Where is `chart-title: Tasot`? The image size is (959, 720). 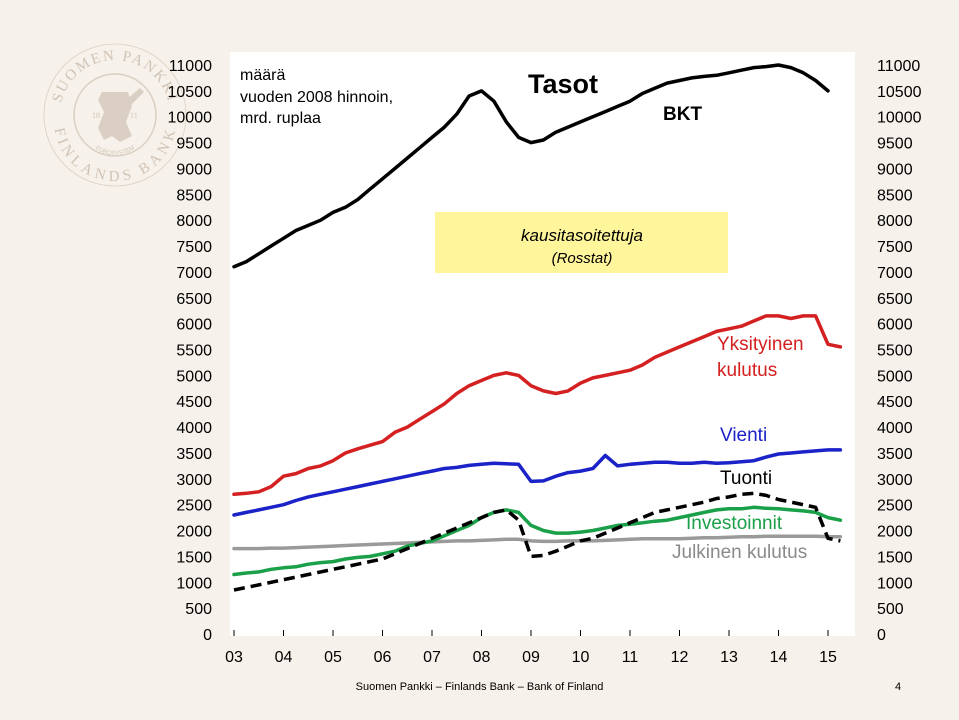
chart-title: Tasot is located at coordinates (563, 84).